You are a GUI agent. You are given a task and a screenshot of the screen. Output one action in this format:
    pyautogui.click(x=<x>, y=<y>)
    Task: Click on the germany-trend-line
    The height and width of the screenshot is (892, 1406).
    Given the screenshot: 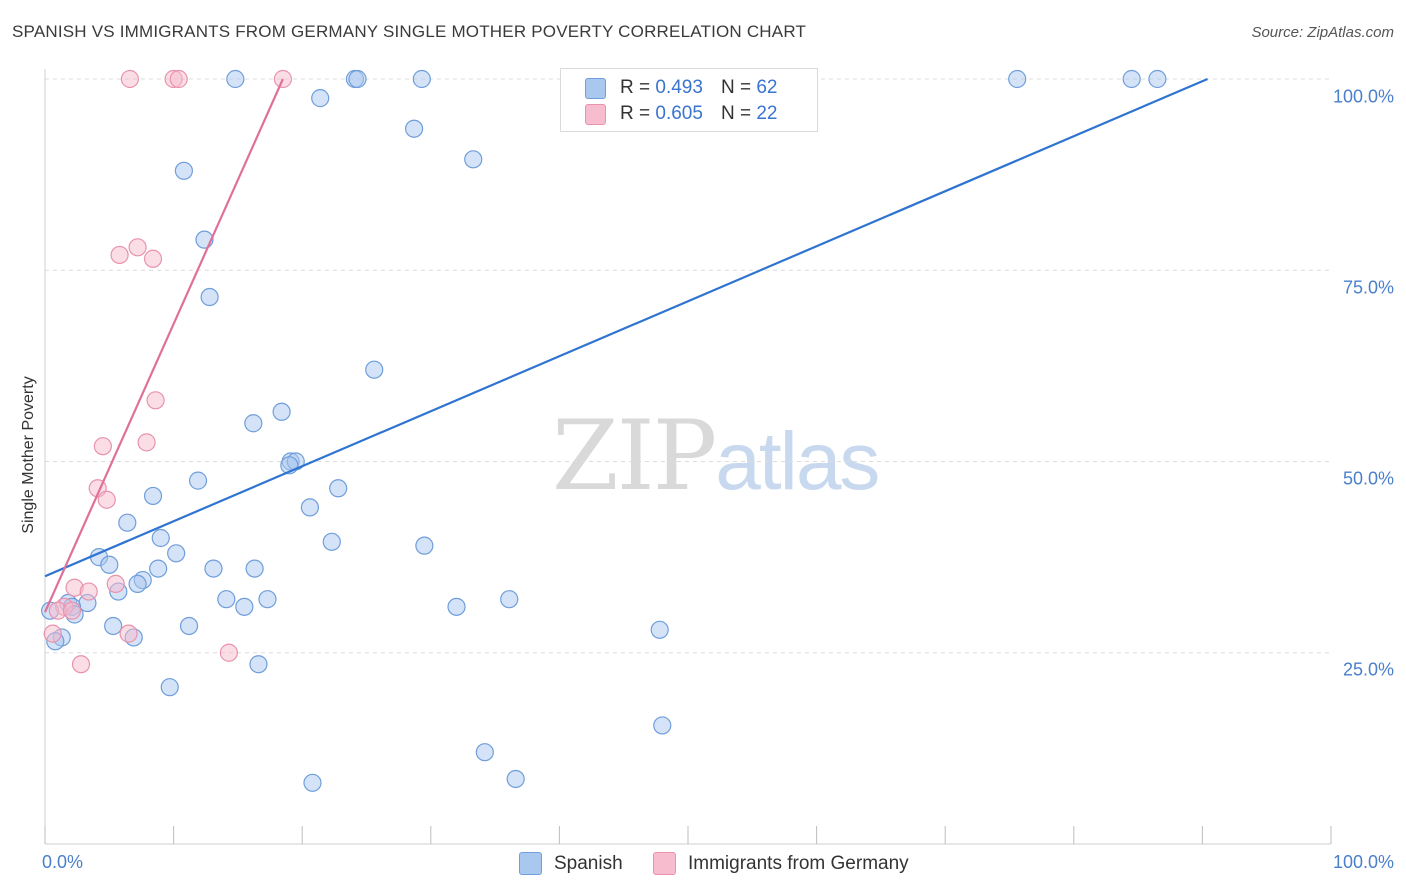 What is the action you would take?
    pyautogui.click(x=163, y=345)
    